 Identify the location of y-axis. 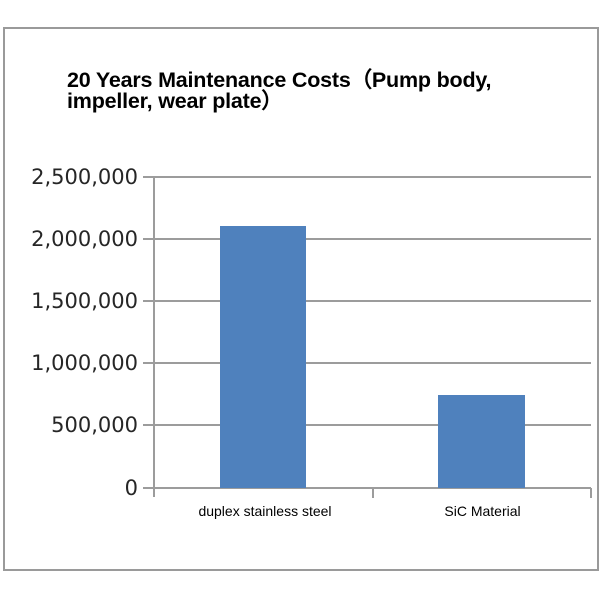
(154, 336).